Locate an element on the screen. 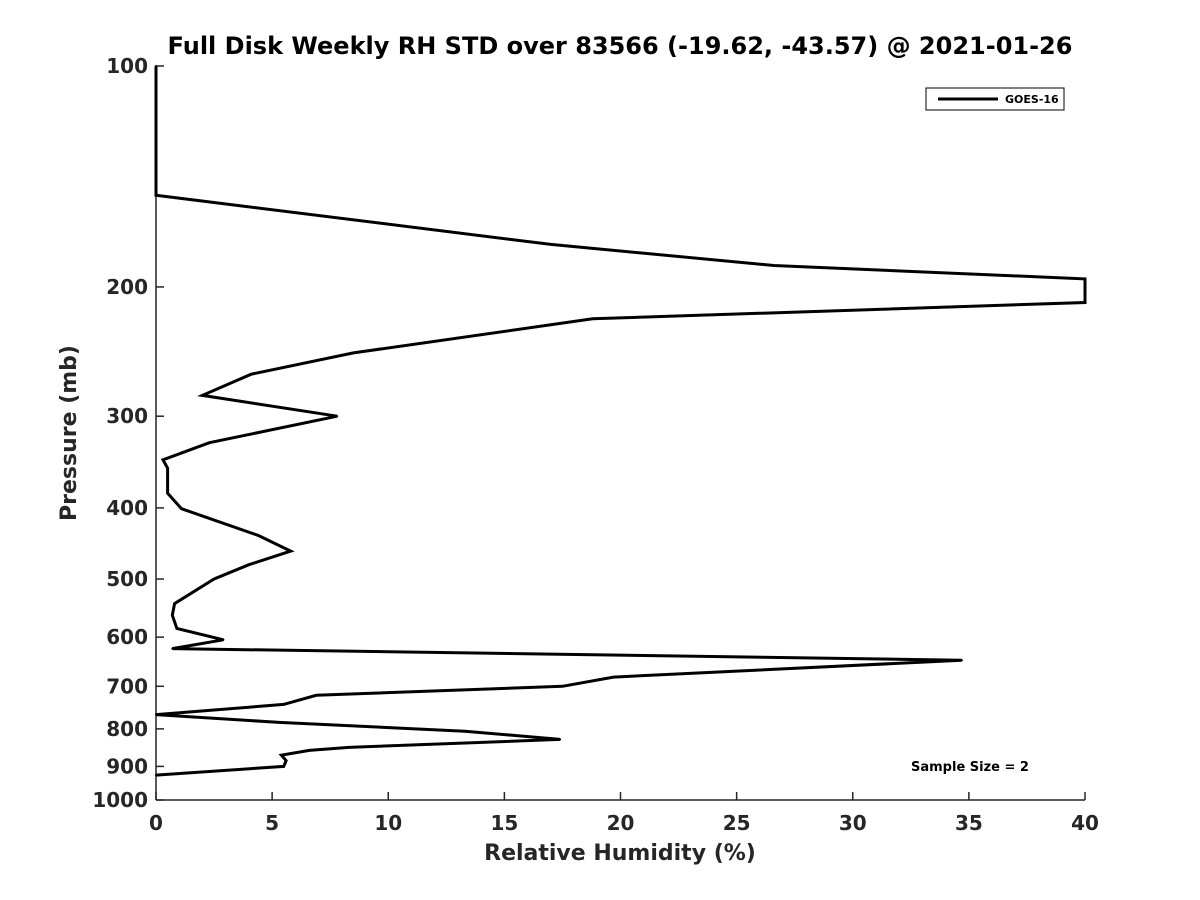 This screenshot has height=900, width=1200. x-tick-label: 15 is located at coordinates (504, 823).